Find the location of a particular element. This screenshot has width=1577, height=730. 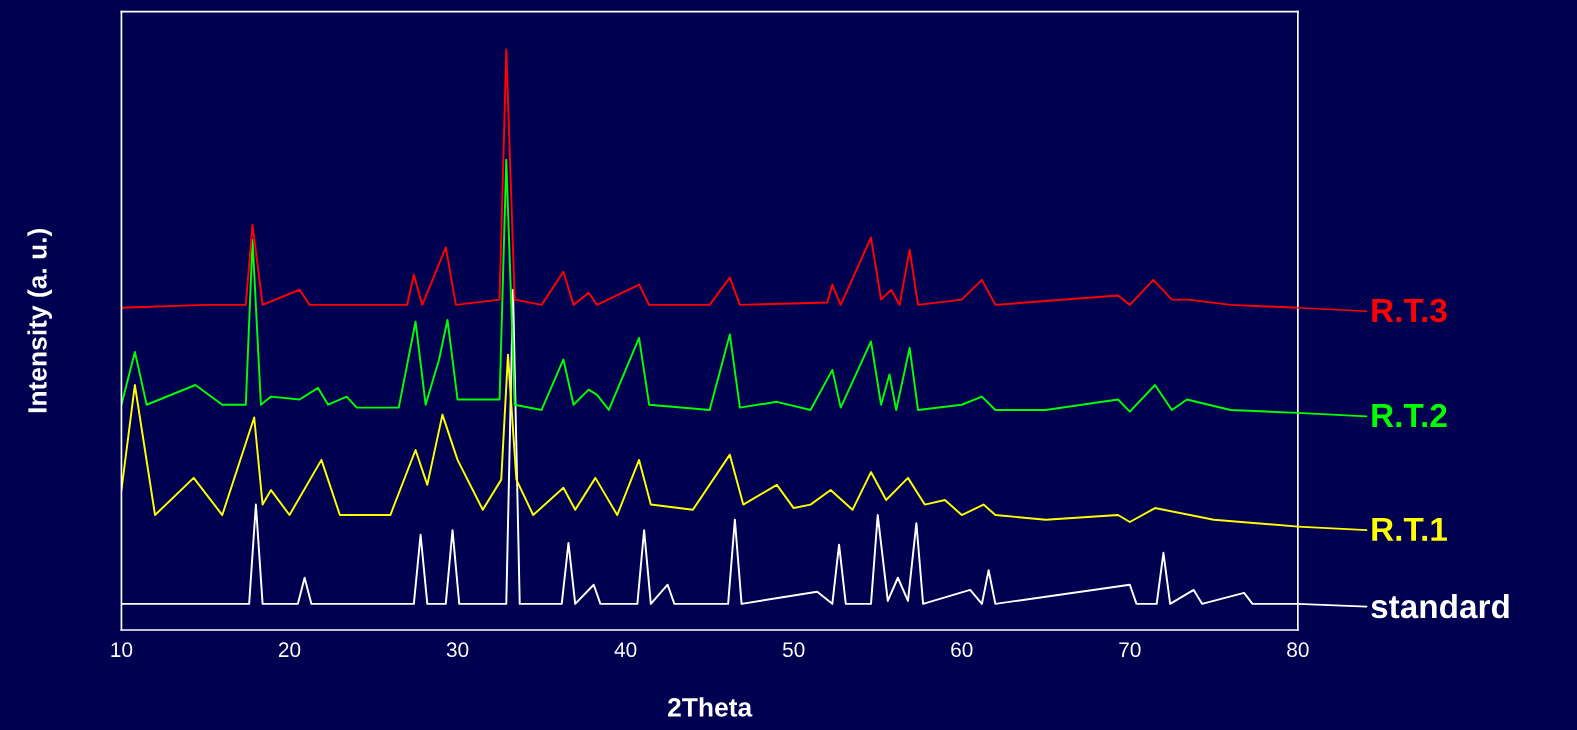

legend-label: R.T.3 is located at coordinates (1409, 310).